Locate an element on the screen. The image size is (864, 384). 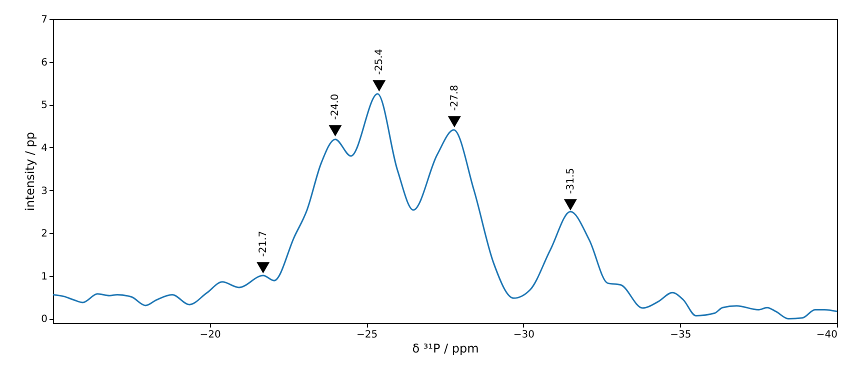
y-tick-label: 5 is located at coordinates (44, 106).